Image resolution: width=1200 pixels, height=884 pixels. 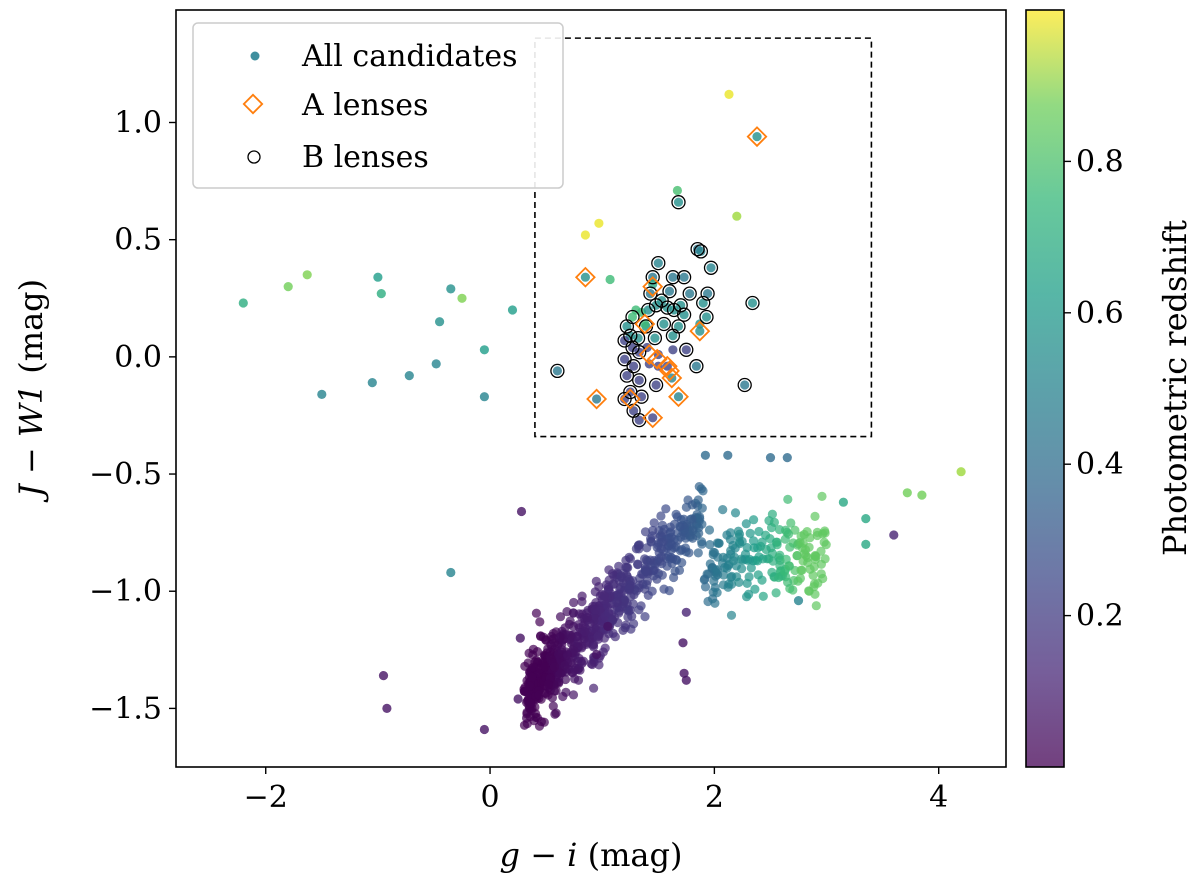 I want to click on colorbar-gradient, so click(x=1045, y=388).